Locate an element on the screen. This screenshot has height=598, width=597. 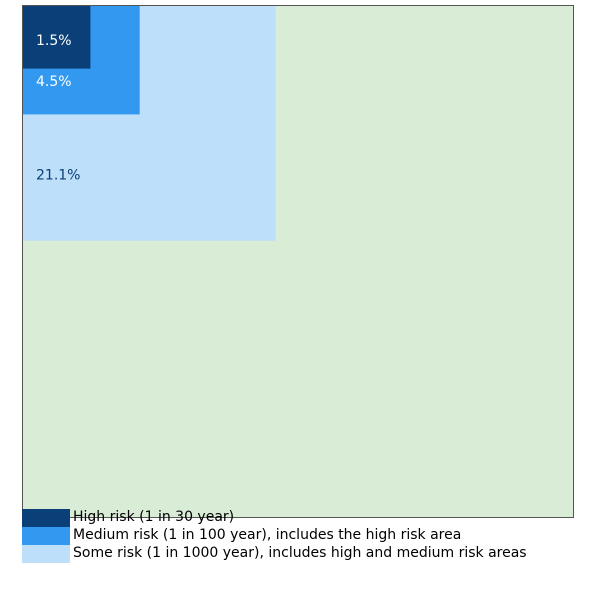
legend-label-high-risk: High risk (1 in 30 year) is located at coordinates (154, 517).